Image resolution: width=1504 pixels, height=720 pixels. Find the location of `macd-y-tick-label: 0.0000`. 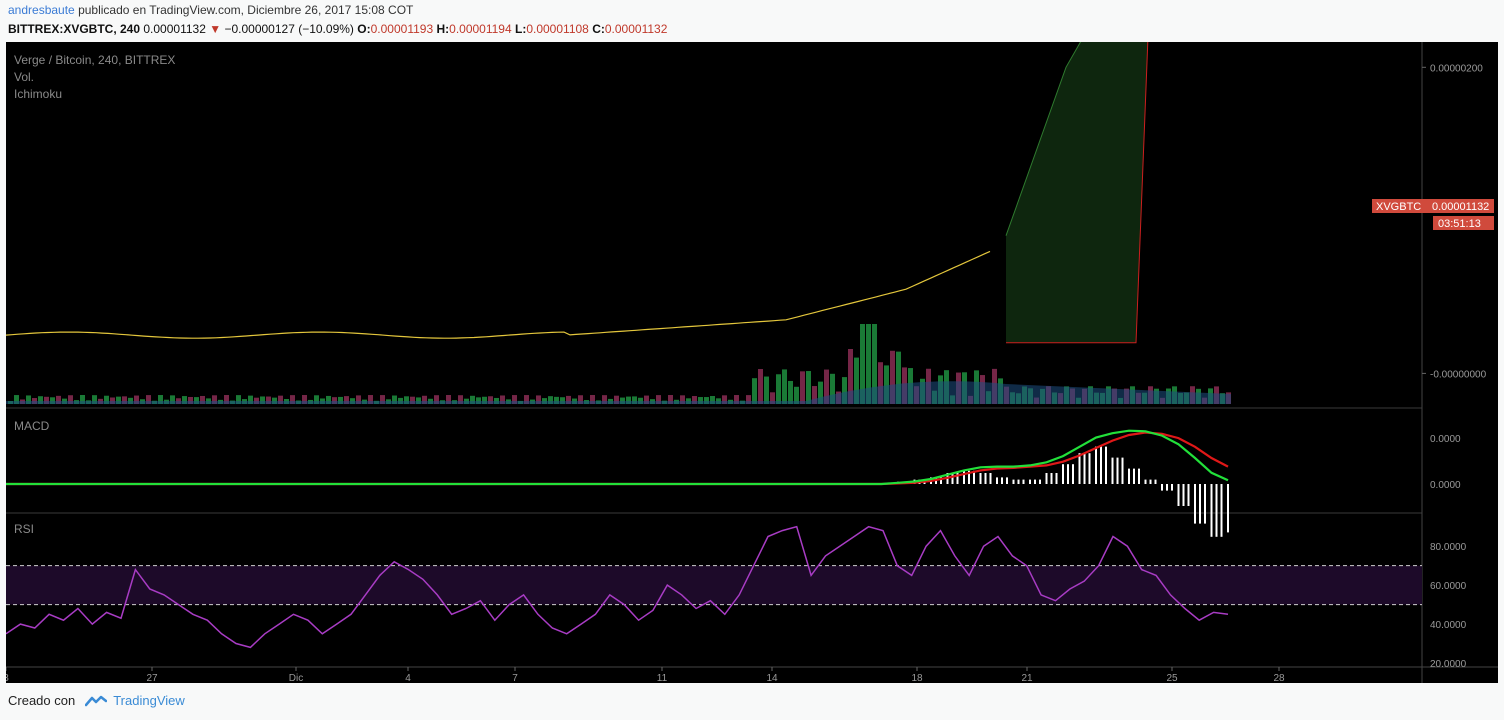

macd-y-tick-label: 0.0000 is located at coordinates (1445, 485).